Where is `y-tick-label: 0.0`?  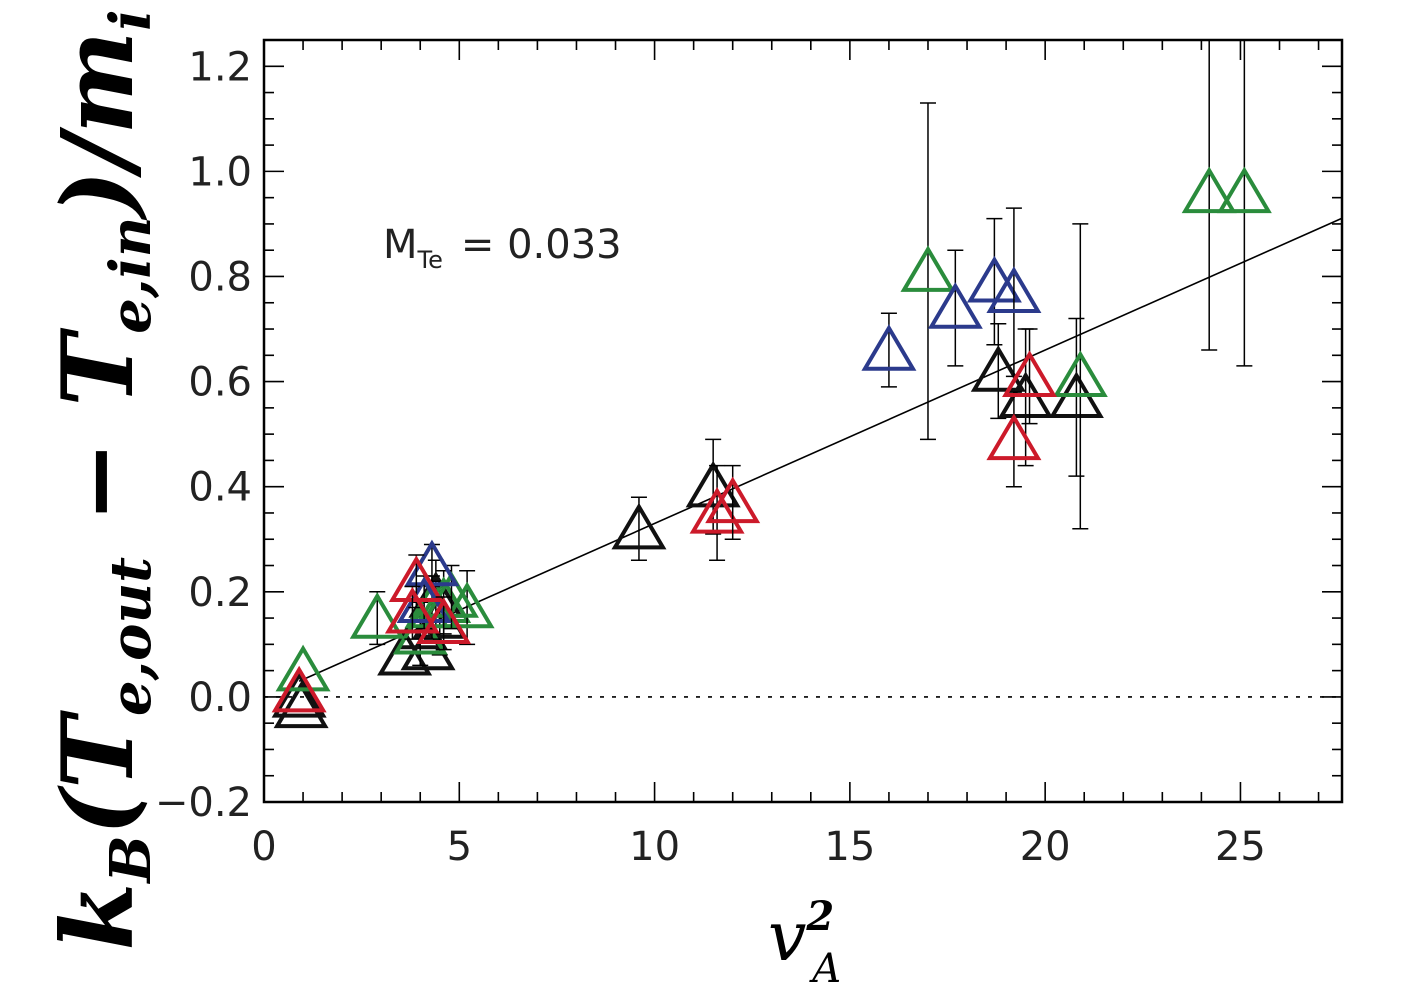 y-tick-label: 0.0 is located at coordinates (220, 698).